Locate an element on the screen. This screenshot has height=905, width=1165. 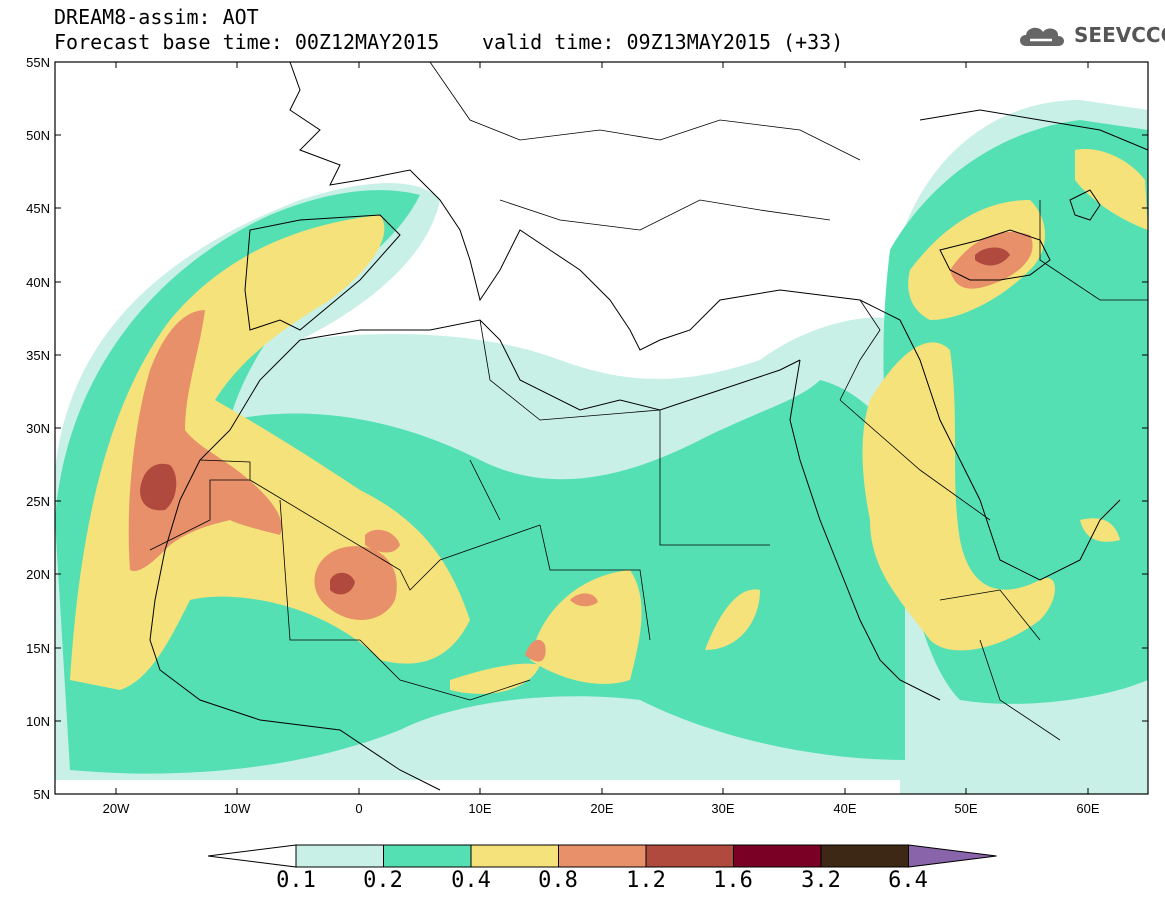
lon-label: 50E is located at coordinates (965, 808).